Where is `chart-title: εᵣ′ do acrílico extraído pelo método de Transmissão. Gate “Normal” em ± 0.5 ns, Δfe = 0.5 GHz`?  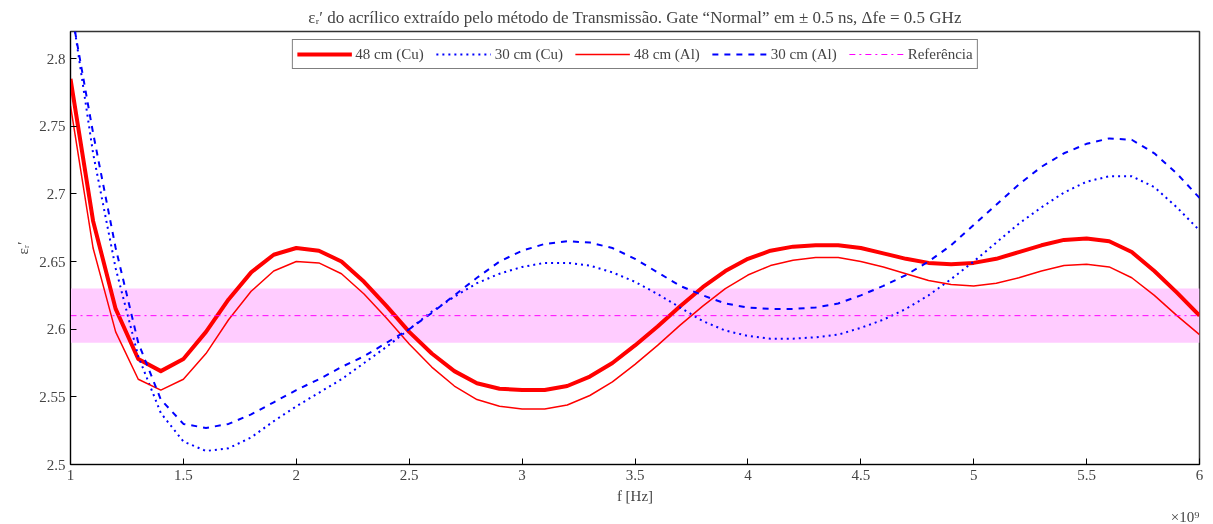 chart-title: εᵣ′ do acrílico extraído pelo método de Transmissão. Gate “Normal” em ± 0.5 ns, Δfe = 0.5 GHz is located at coordinates (635, 17).